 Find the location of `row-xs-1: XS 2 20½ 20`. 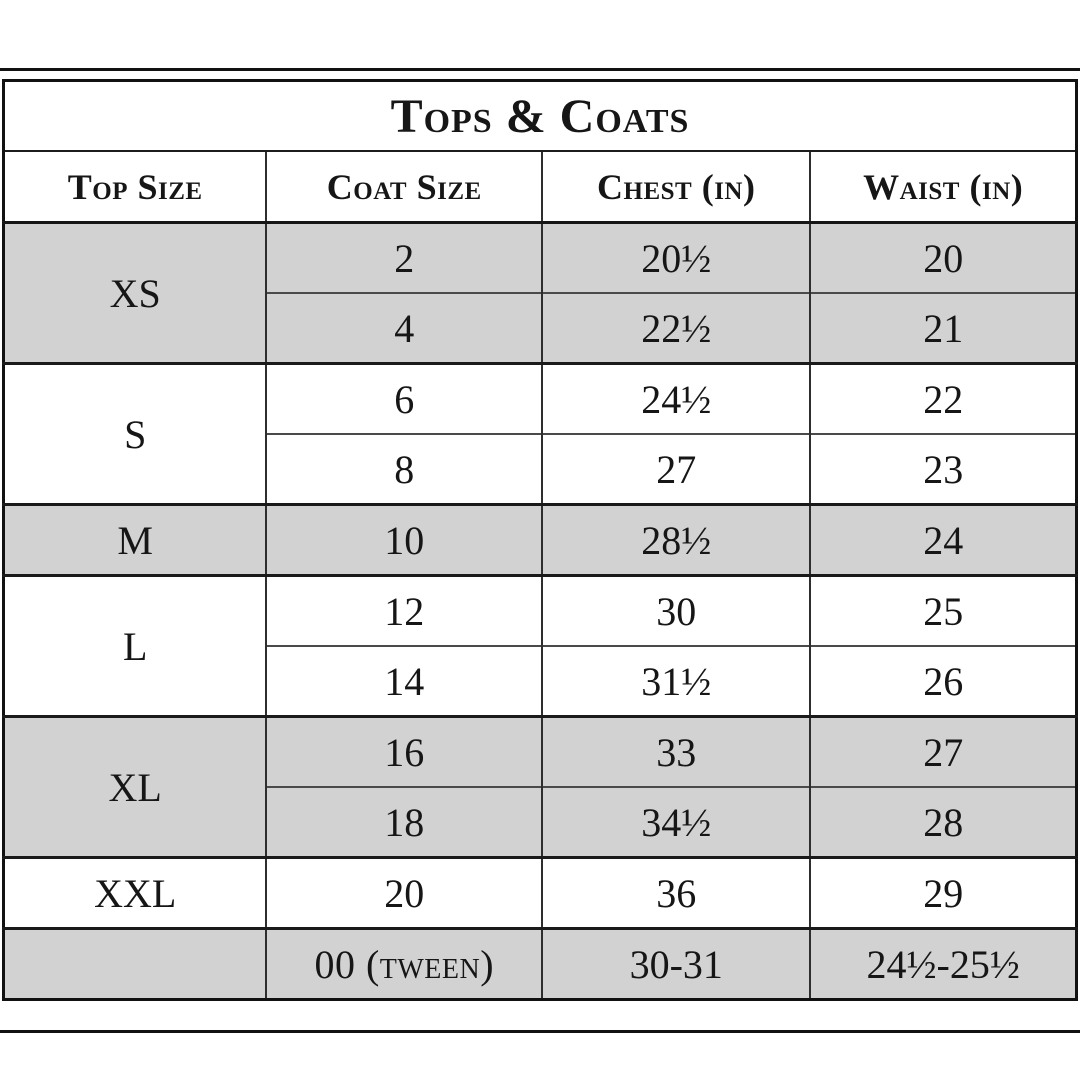

row-xs-1: XS 2 20½ 20 is located at coordinates (540, 293).